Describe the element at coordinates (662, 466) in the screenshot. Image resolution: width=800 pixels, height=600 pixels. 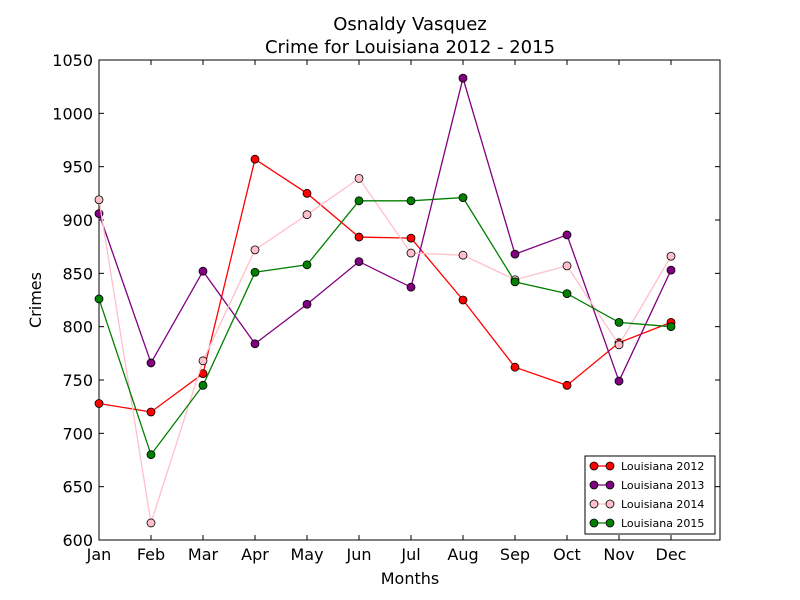
I see `legend-label: Louisiana 2012` at that location.